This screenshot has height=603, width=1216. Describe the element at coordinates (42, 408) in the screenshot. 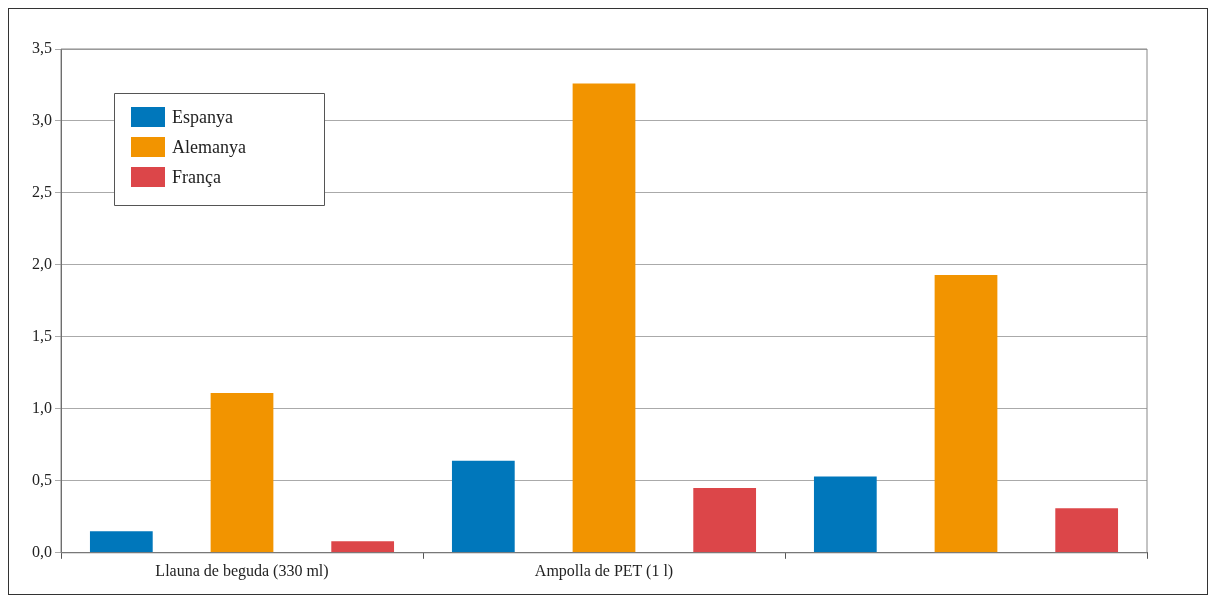

I see `y-tick-label: 1,0` at that location.